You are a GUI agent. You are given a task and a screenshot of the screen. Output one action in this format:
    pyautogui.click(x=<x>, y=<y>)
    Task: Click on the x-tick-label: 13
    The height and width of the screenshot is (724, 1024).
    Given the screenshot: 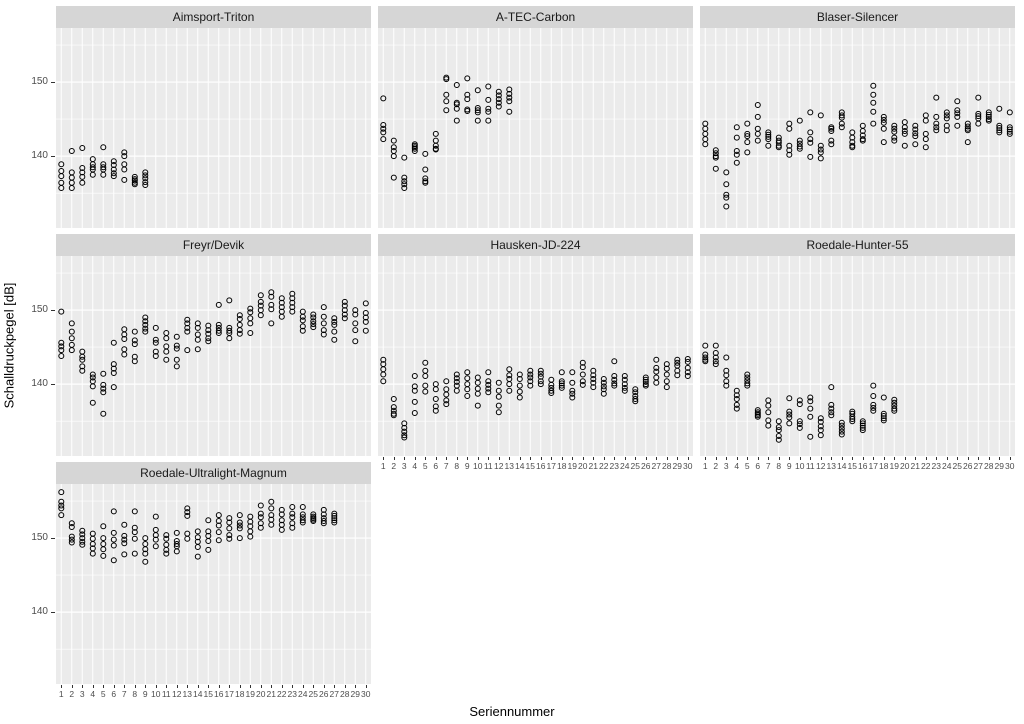 What is the action you would take?
    pyautogui.click(x=509, y=466)
    